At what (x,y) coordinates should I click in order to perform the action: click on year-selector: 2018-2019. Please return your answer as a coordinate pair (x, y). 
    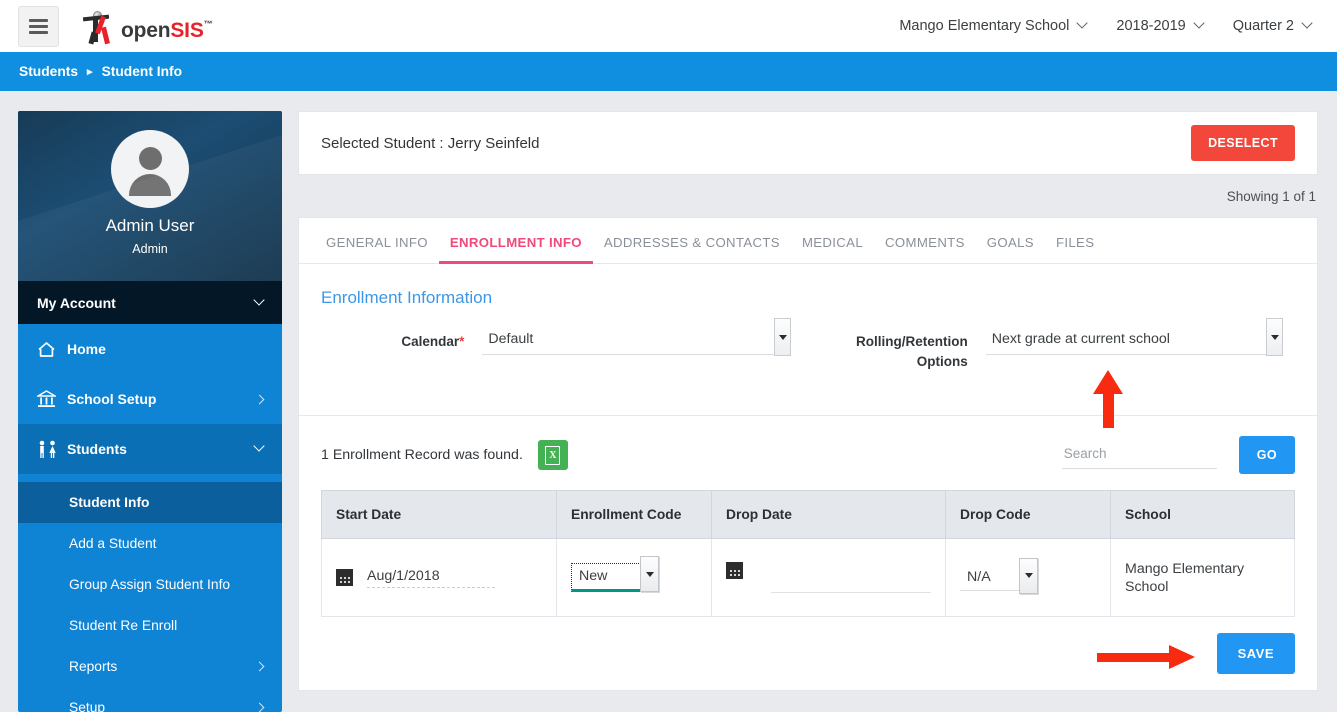
    Looking at the image, I should click on (1160, 25).